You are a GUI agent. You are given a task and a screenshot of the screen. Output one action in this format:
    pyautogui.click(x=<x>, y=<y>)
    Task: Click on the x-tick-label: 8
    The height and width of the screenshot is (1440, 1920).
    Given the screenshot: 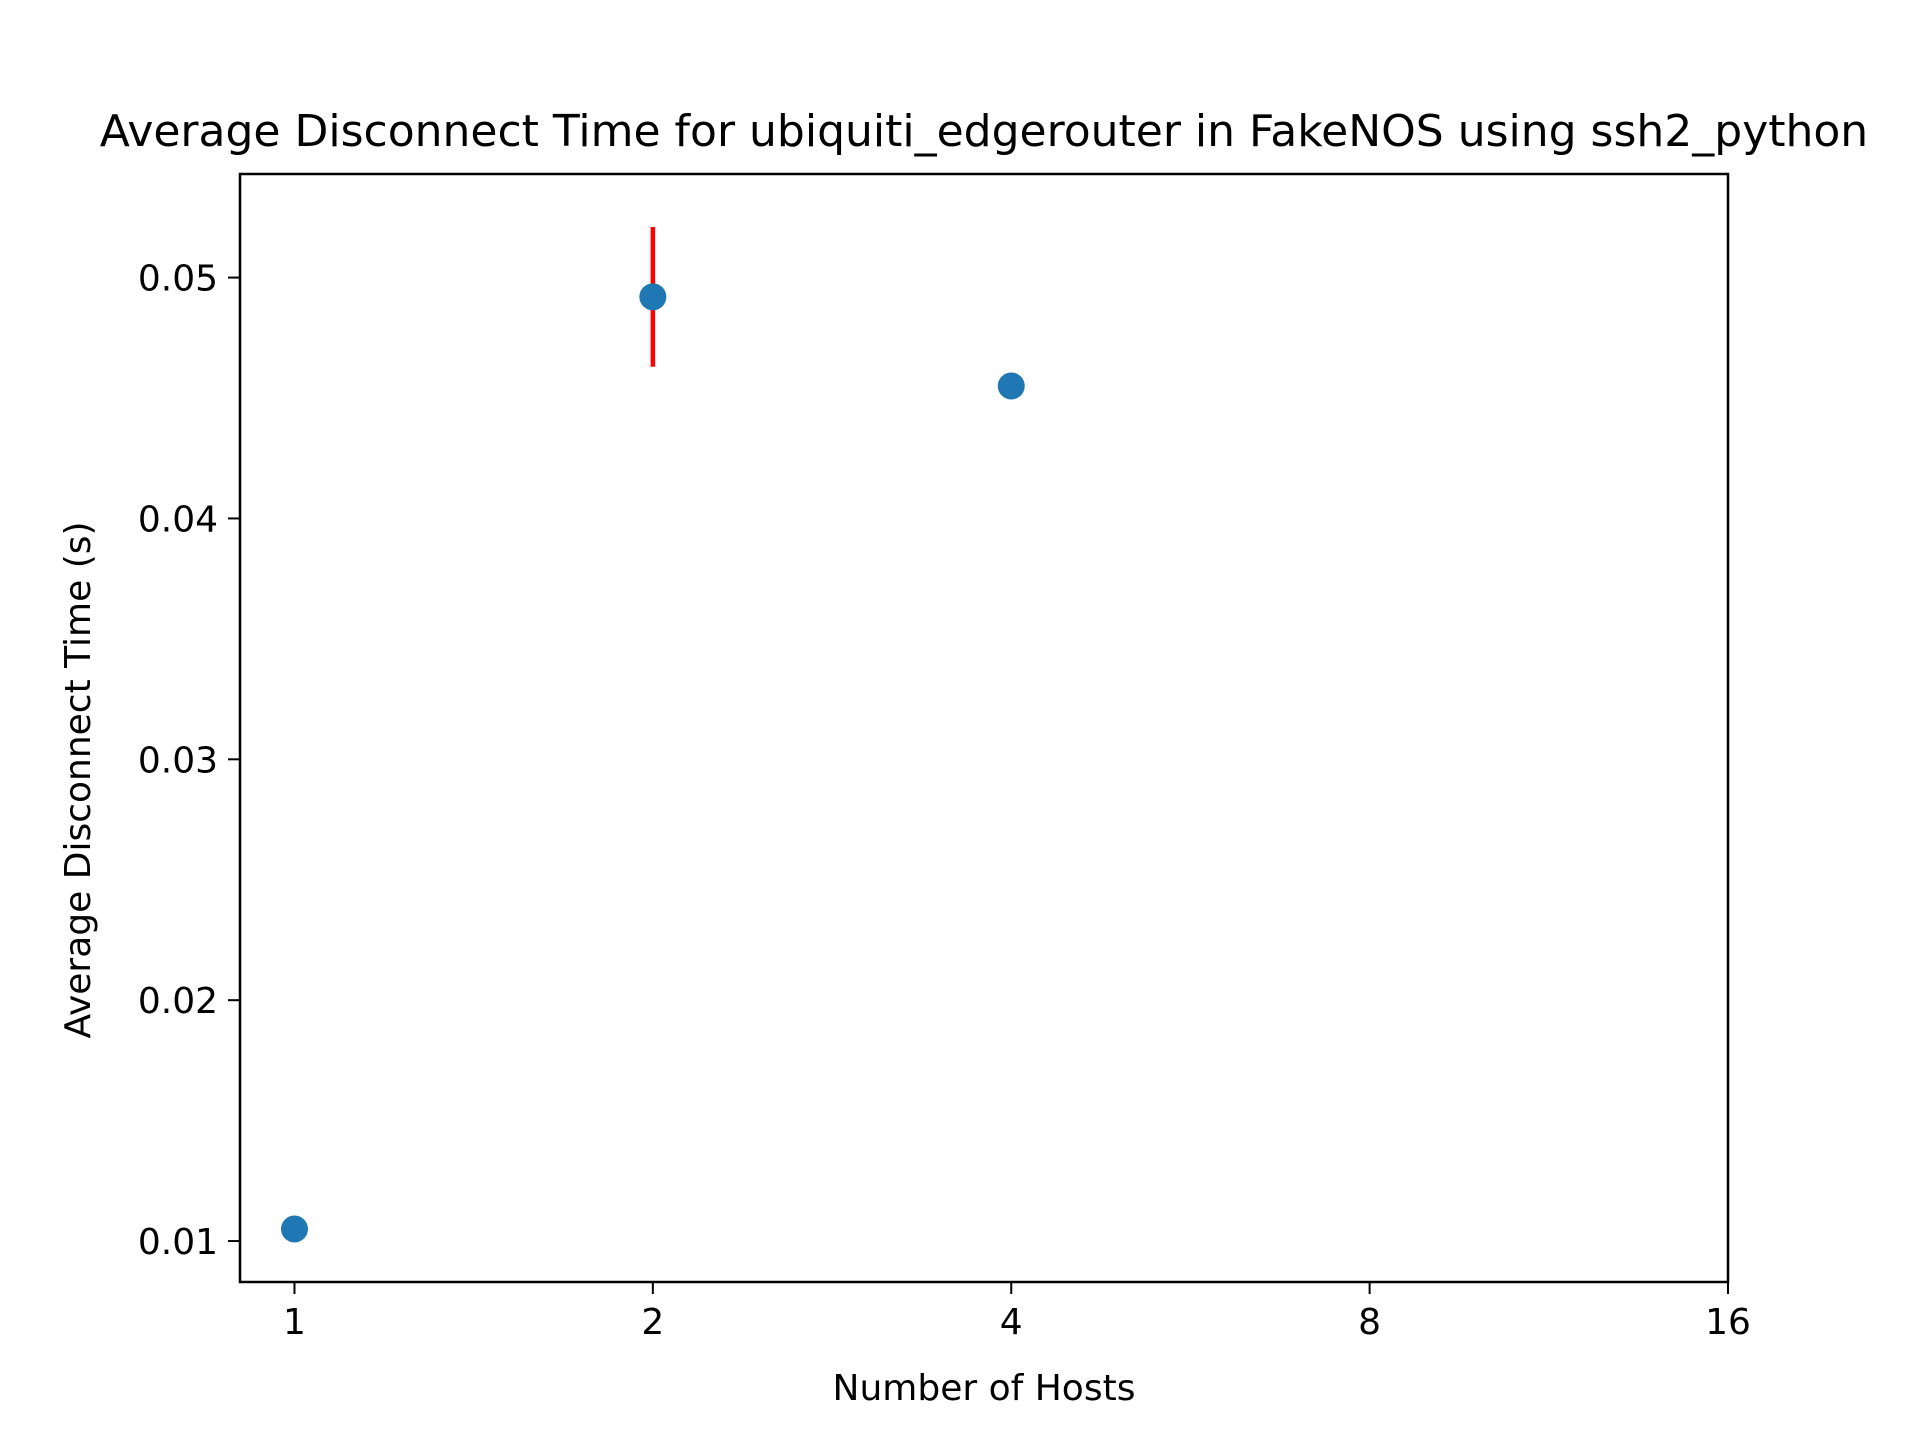 What is the action you would take?
    pyautogui.click(x=1369, y=1322)
    